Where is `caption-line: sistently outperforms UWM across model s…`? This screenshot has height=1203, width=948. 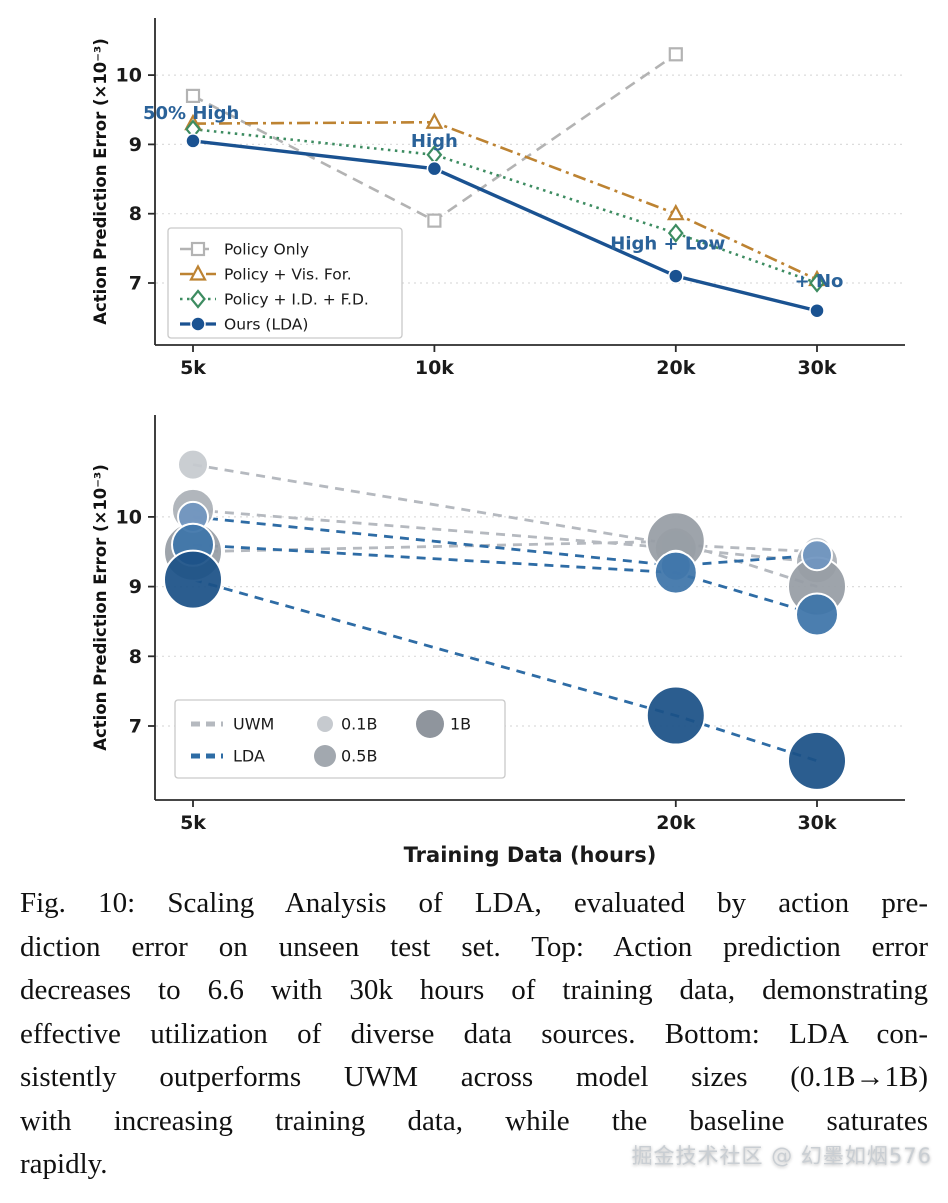 caption-line: sistently outperforms UWM across model s… is located at coordinates (474, 1077).